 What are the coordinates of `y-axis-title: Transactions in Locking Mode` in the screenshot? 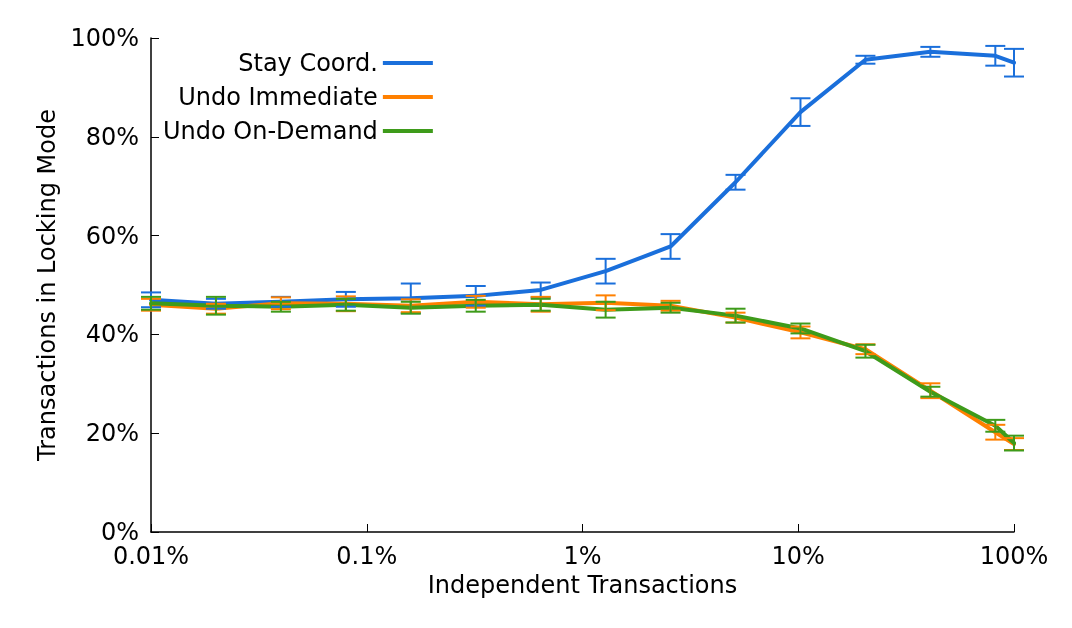 It's located at (47, 285).